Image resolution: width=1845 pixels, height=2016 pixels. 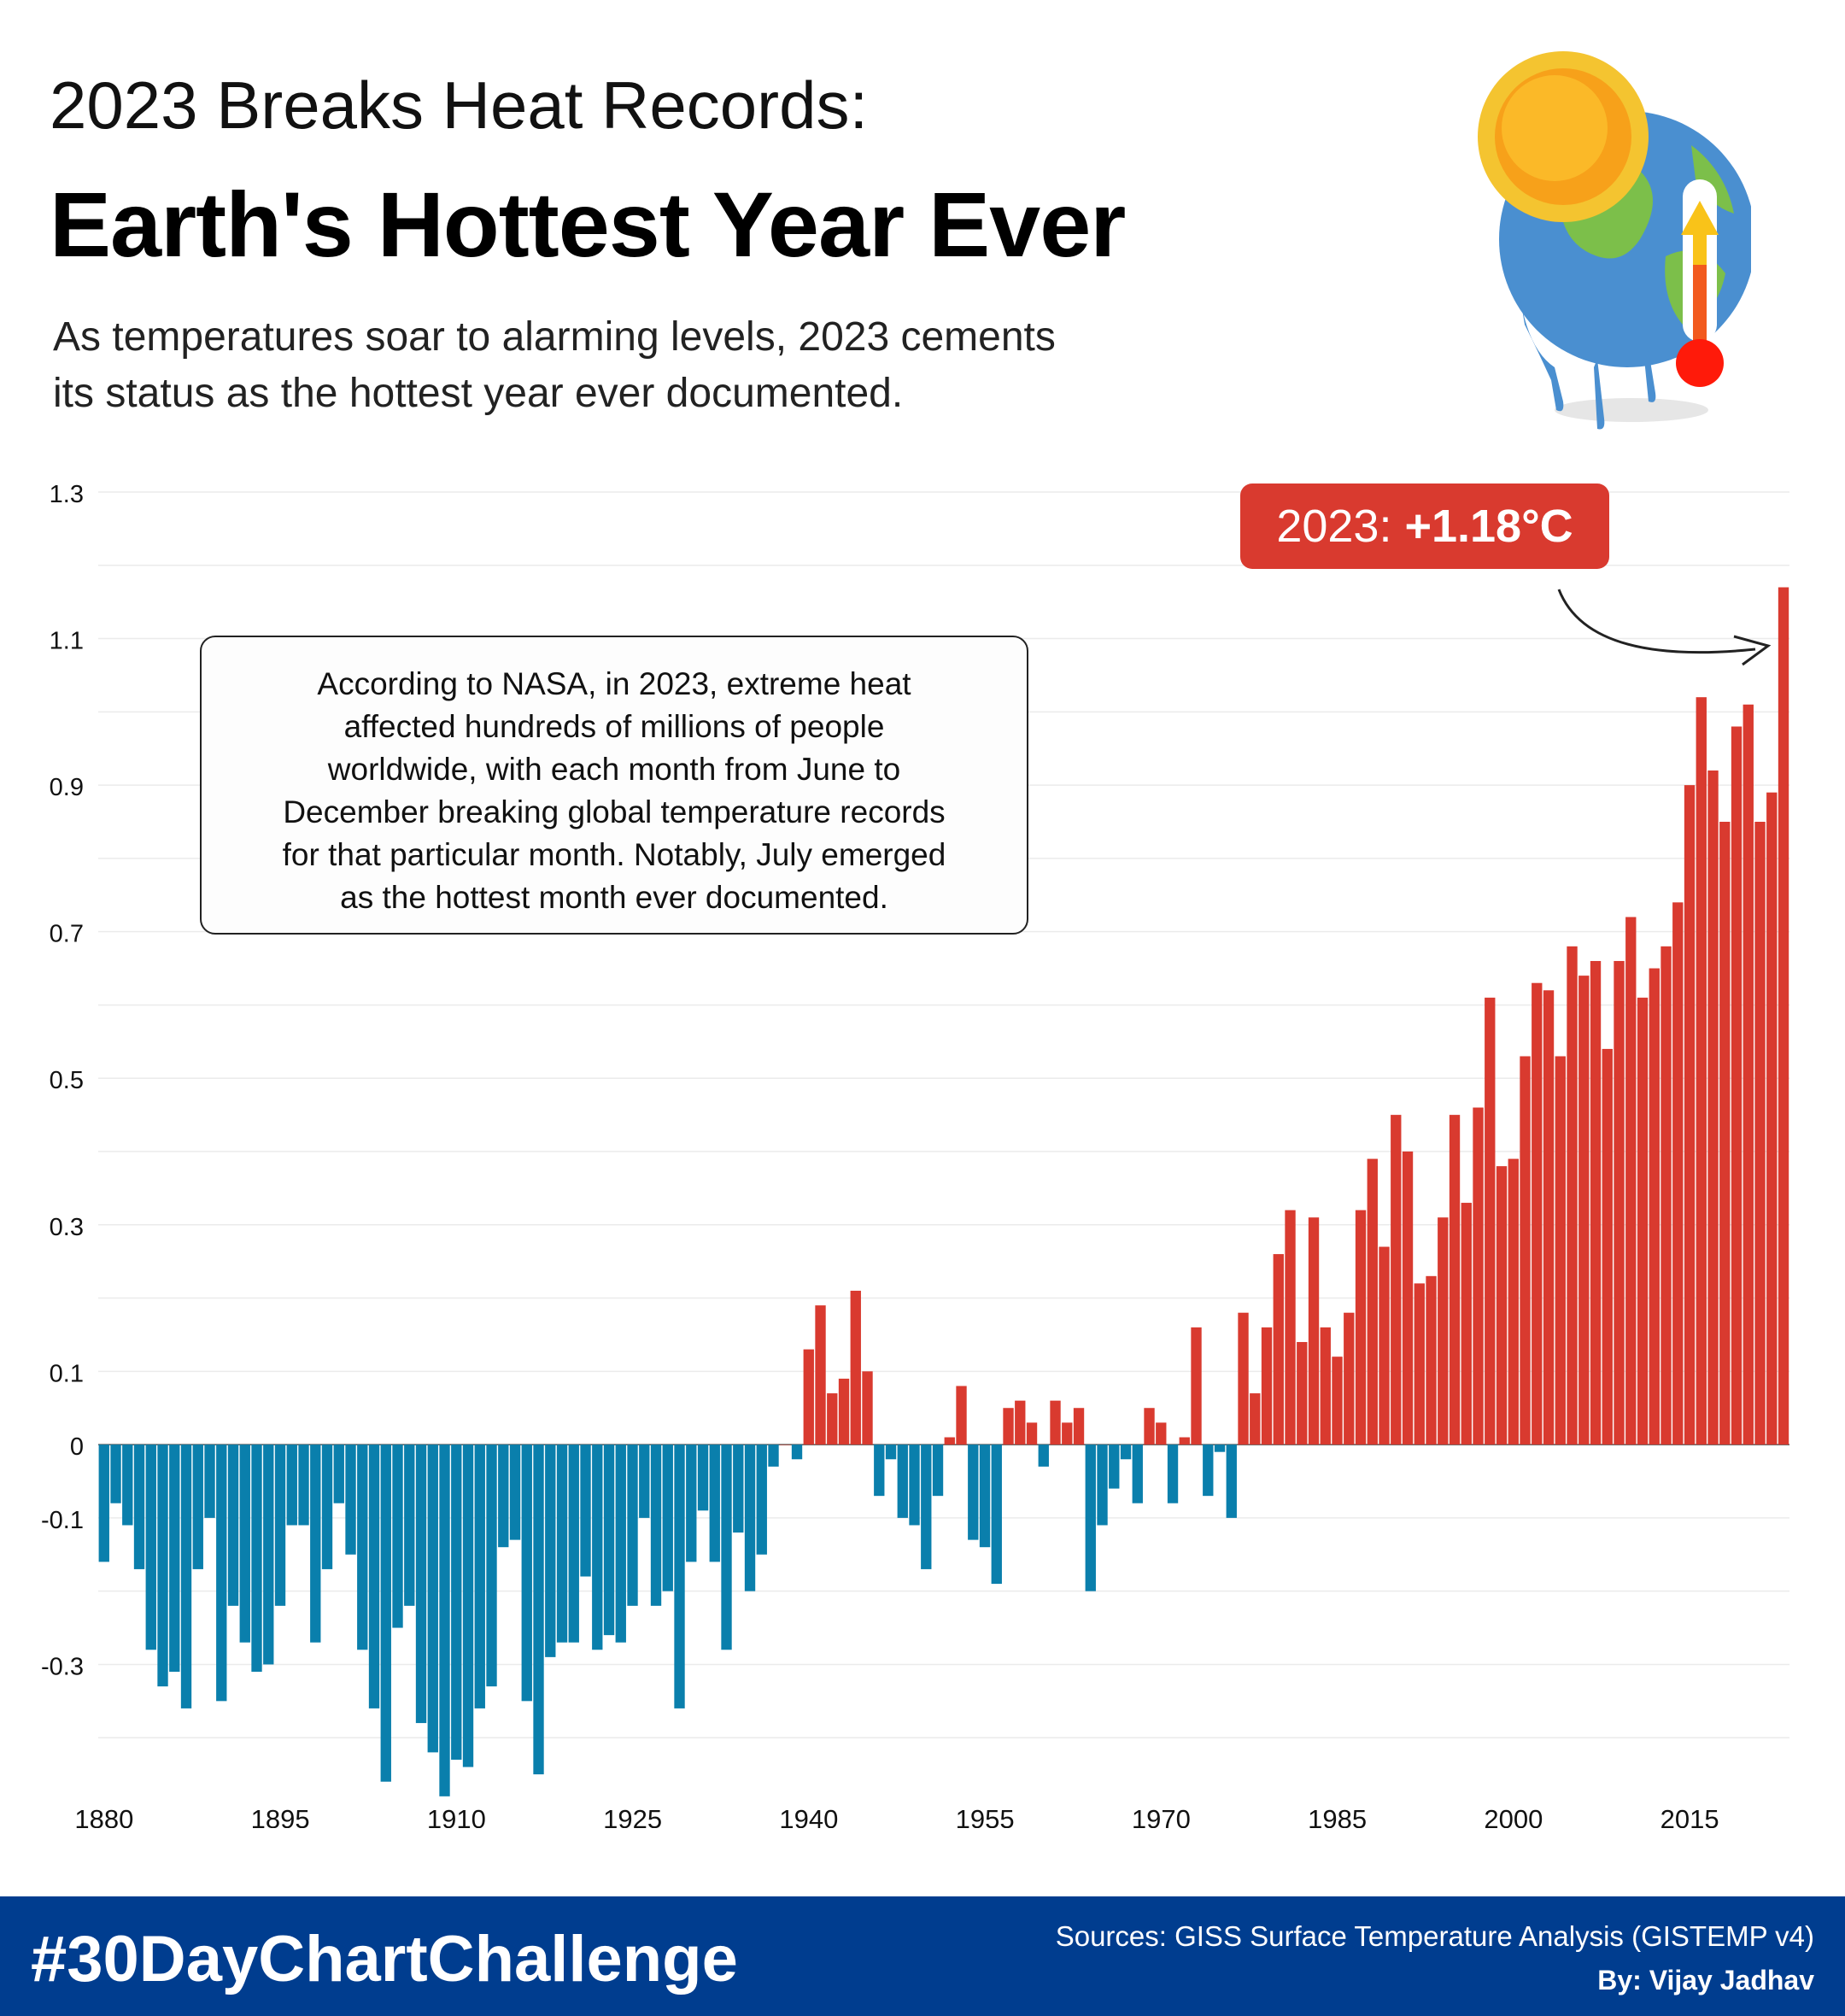 I want to click on bar-1974, so click(x=1208, y=1471).